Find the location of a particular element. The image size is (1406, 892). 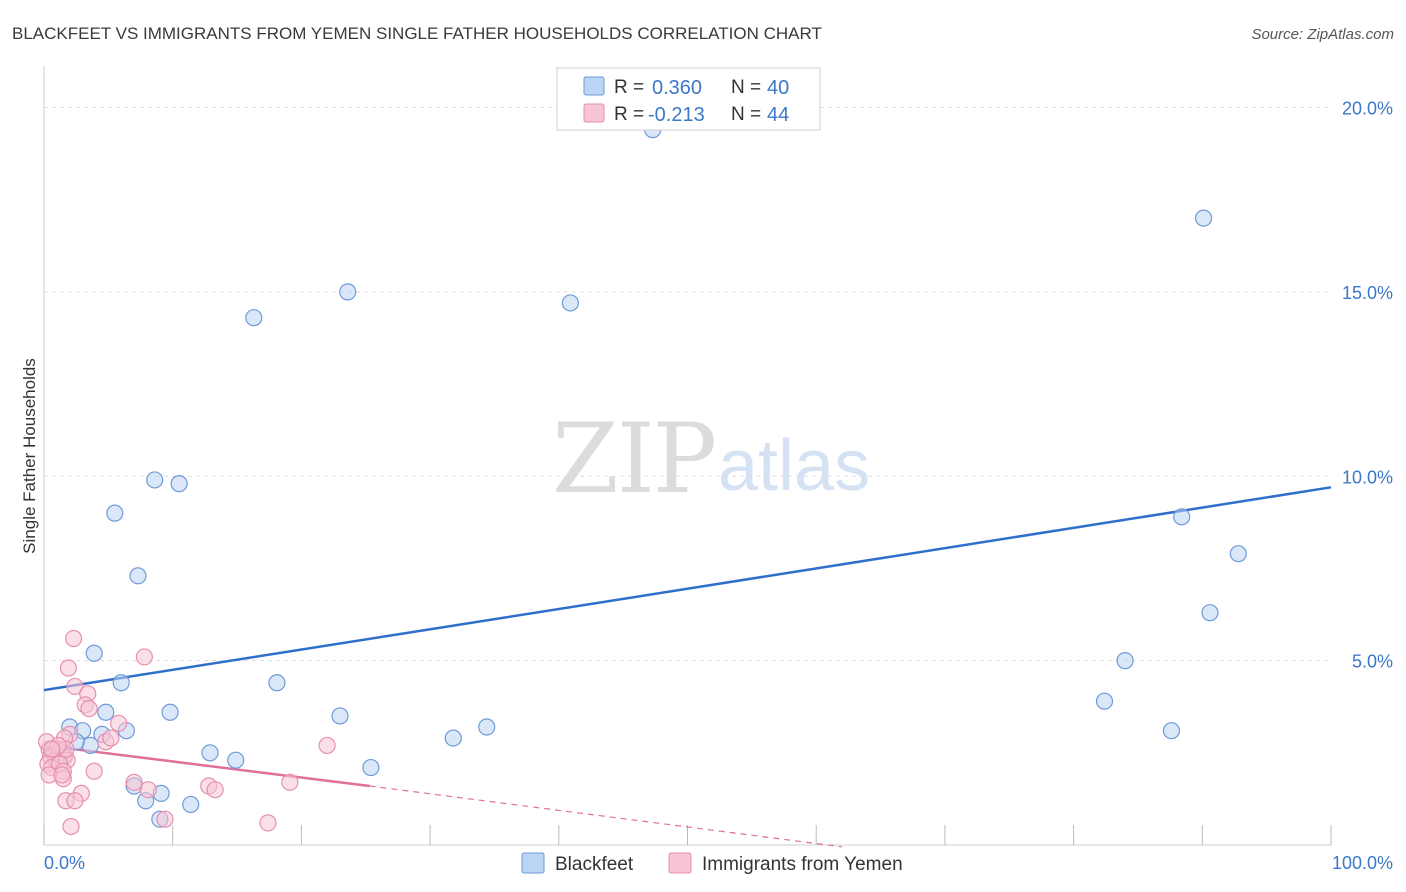

legend-n-label-yemen: N = is located at coordinates (746, 114).